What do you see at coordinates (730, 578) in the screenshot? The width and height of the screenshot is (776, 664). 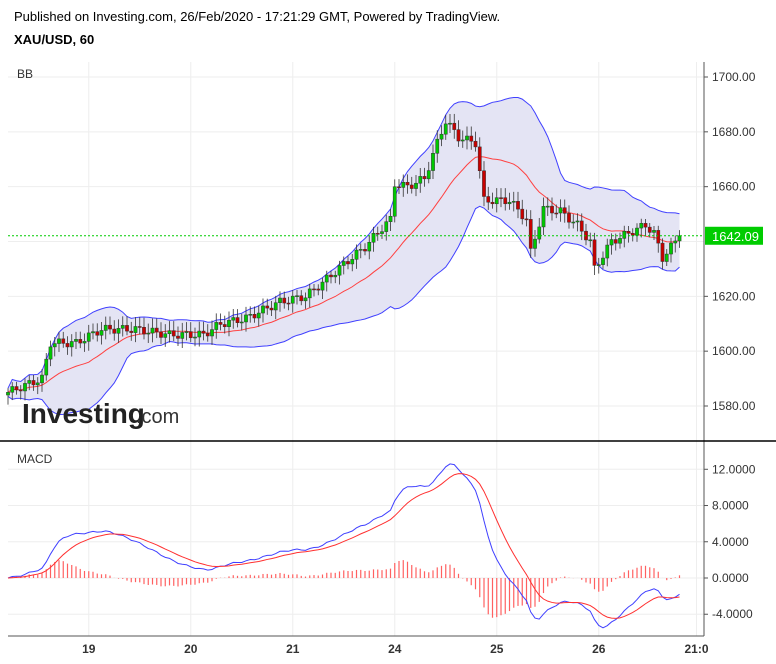 I see `macd-tick-label: 0.0000` at bounding box center [730, 578].